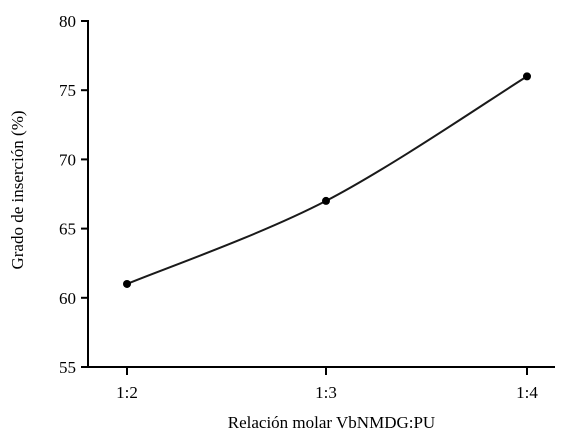 Image resolution: width=562 pixels, height=433 pixels. Describe the element at coordinates (67, 367) in the screenshot. I see `y-tick-label-55: 55` at that location.